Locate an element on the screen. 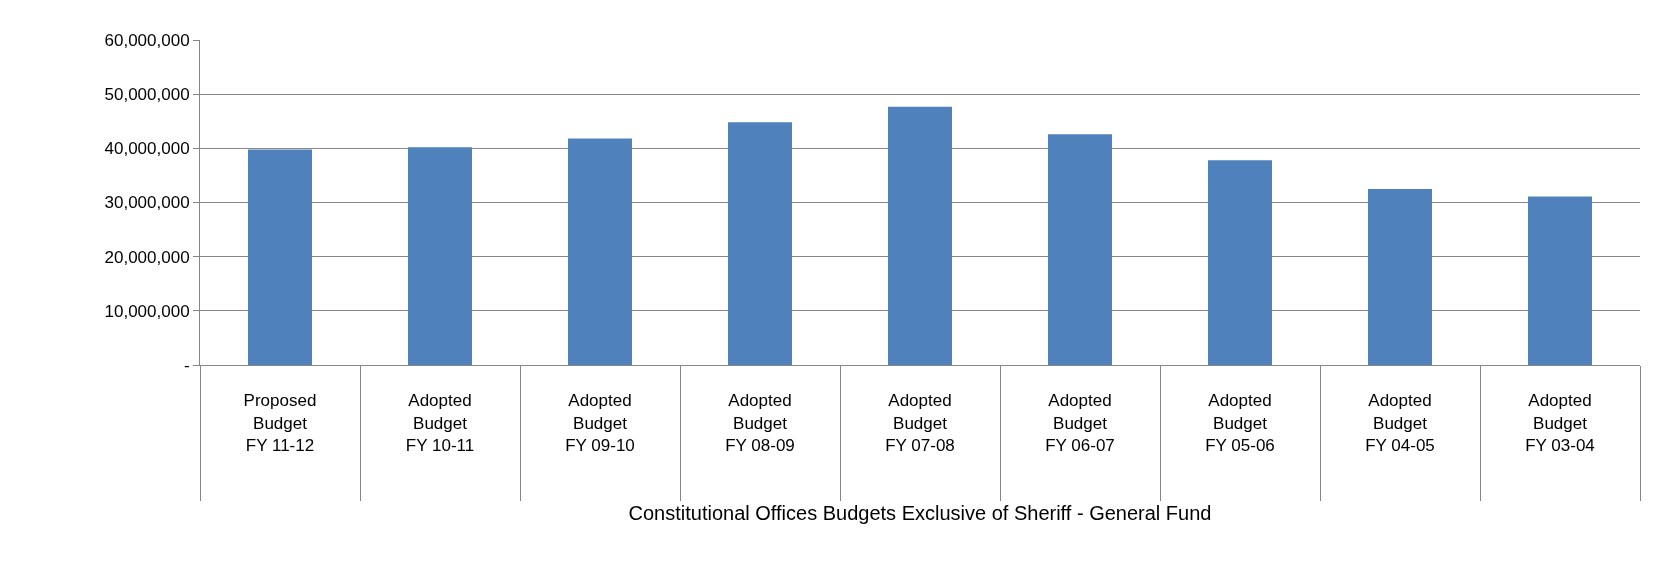 This screenshot has height=573, width=1673. x-tick-label: Adopted Budget FY 04-05 is located at coordinates (1400, 423).